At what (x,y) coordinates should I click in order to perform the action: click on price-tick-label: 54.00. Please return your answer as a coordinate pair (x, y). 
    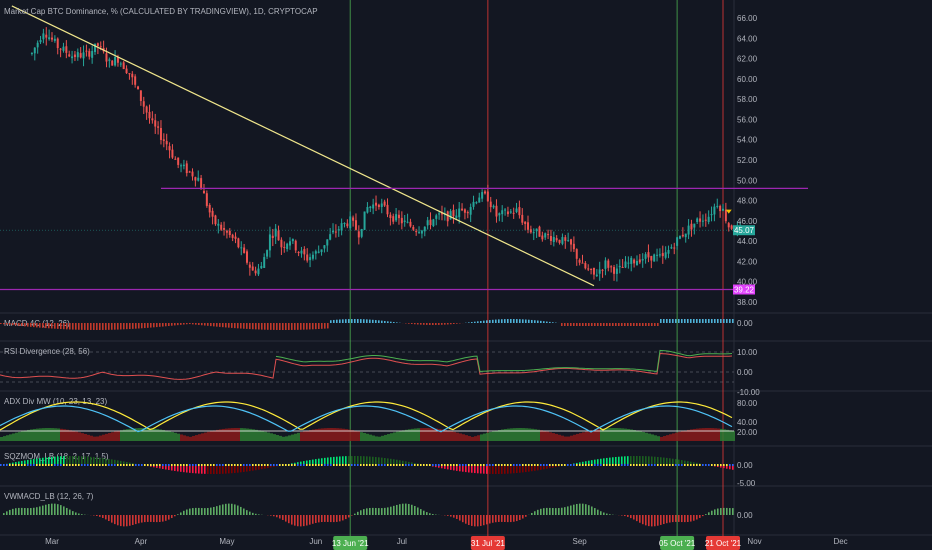
    Looking at the image, I should click on (747, 140).